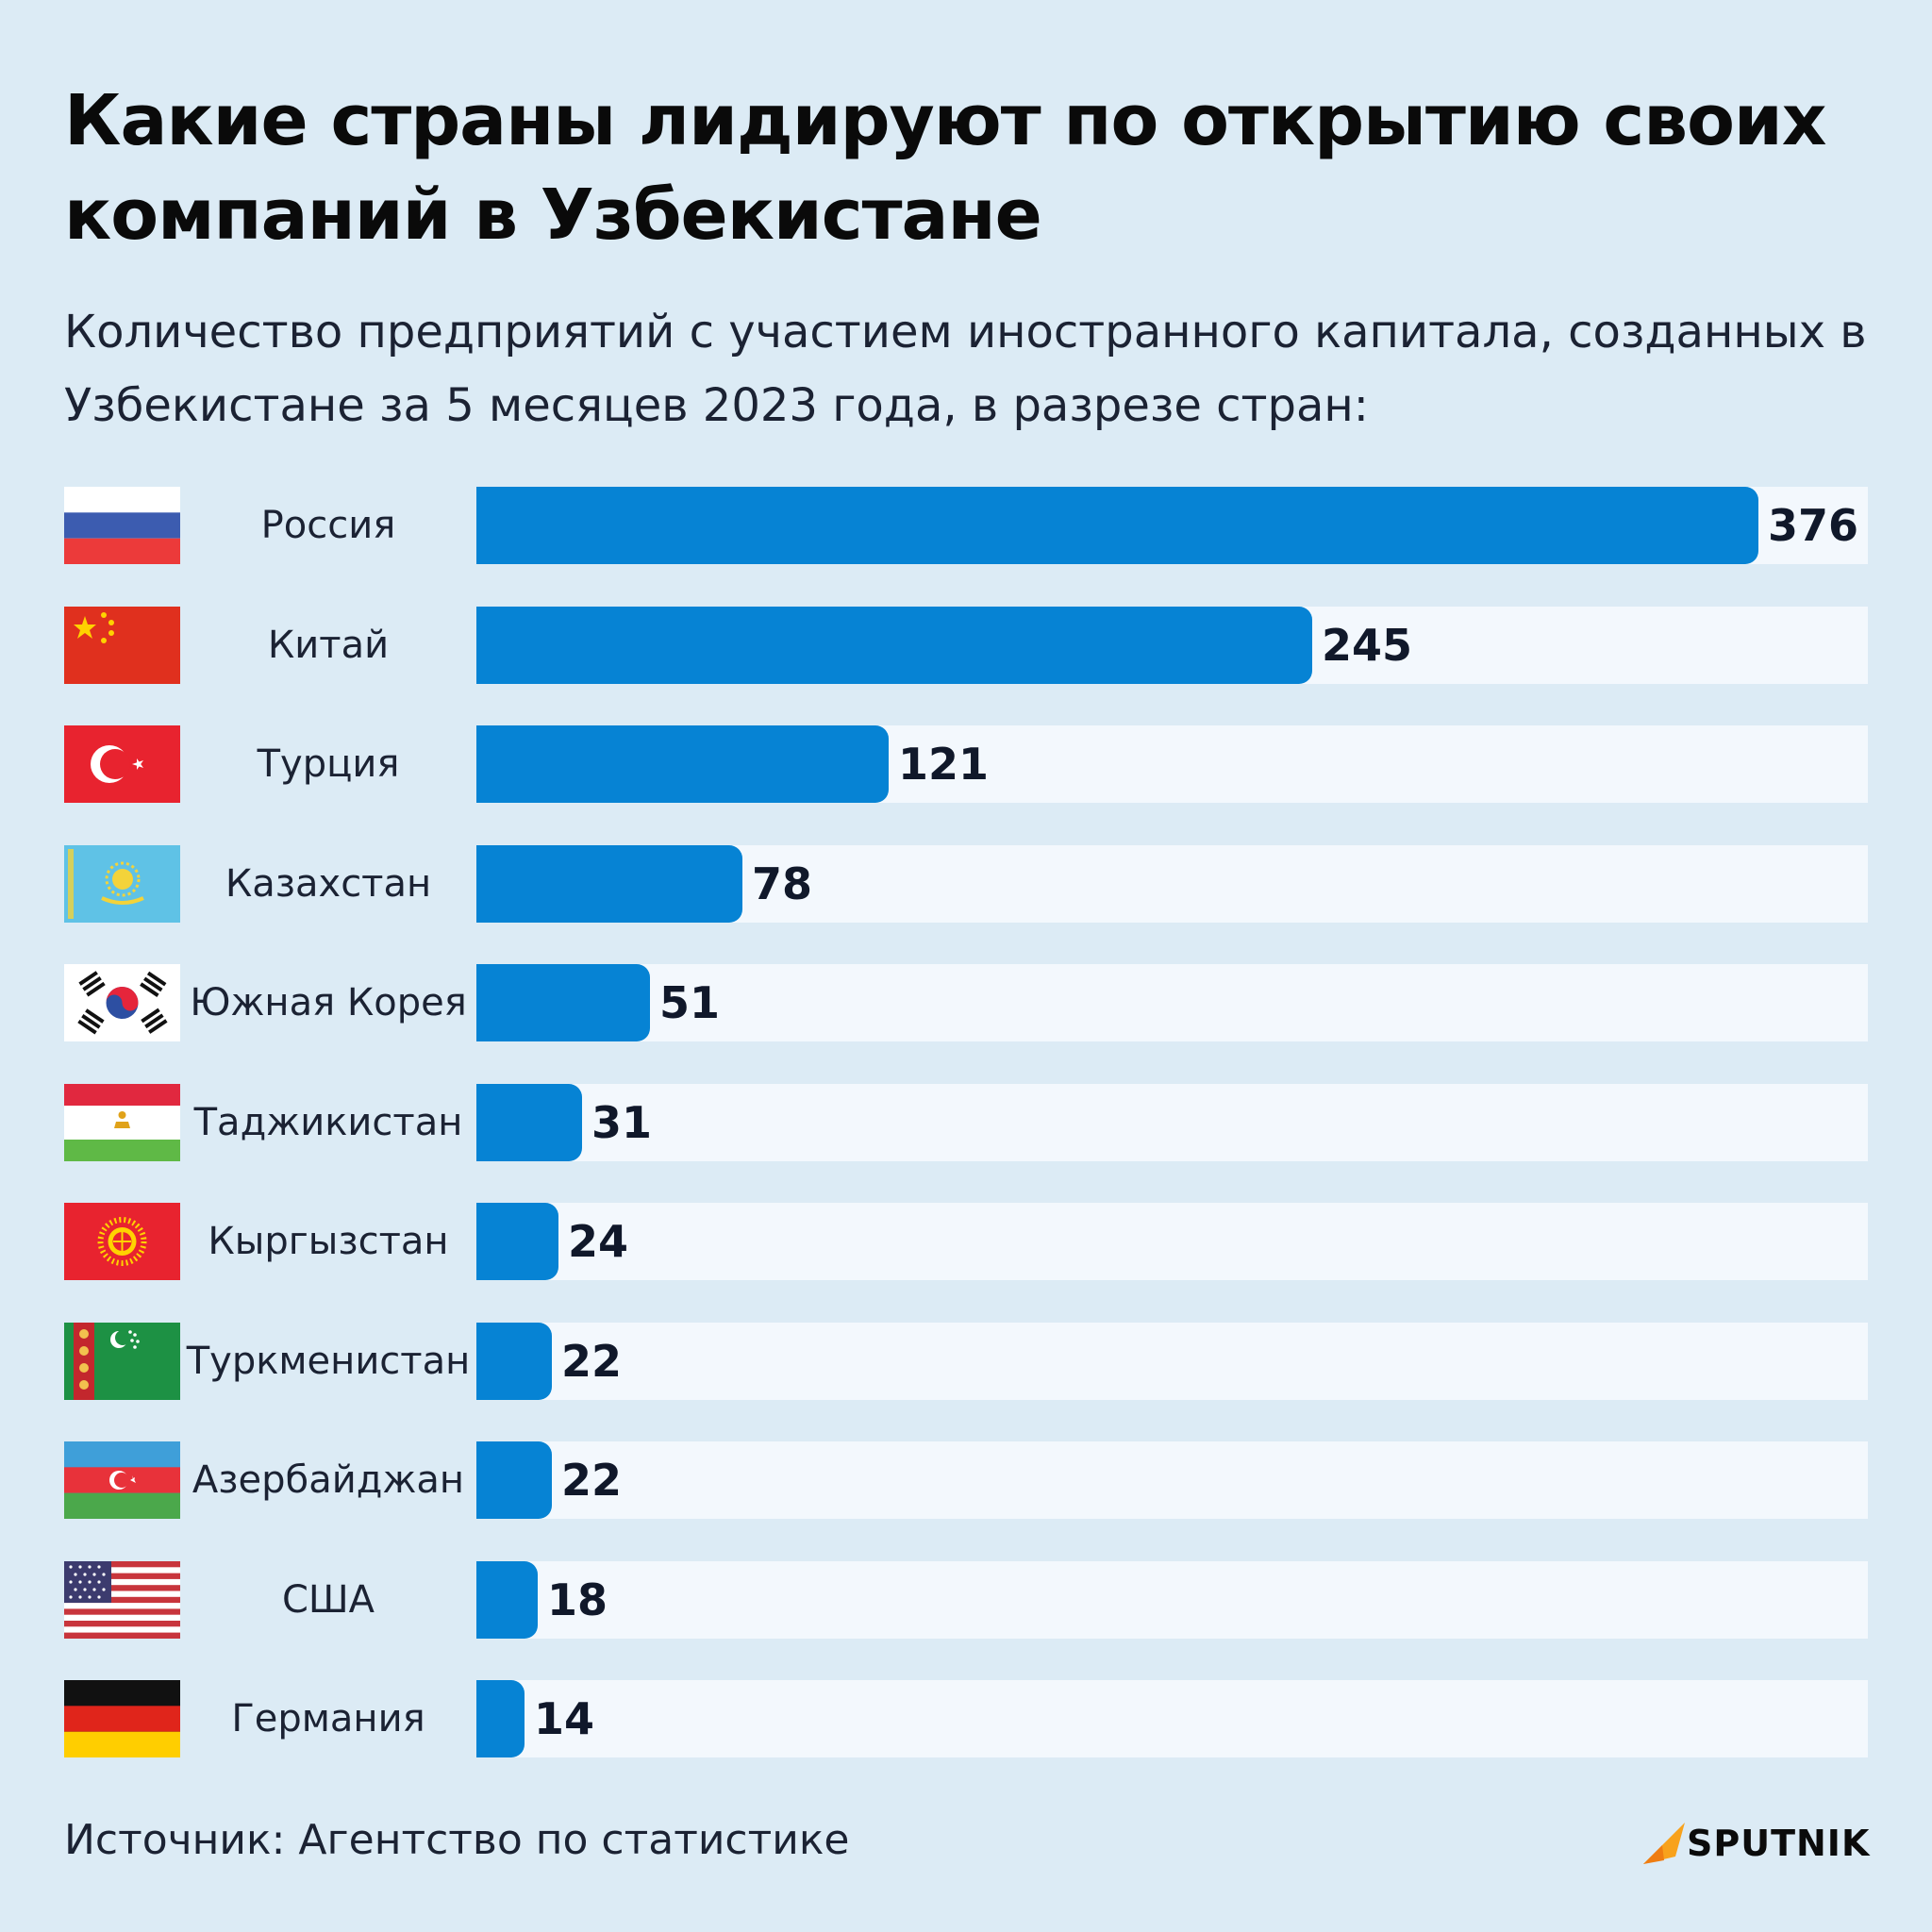 The height and width of the screenshot is (1932, 1932). What do you see at coordinates (328, 1361) in the screenshot?
I see `category-label: Туркменистан` at bounding box center [328, 1361].